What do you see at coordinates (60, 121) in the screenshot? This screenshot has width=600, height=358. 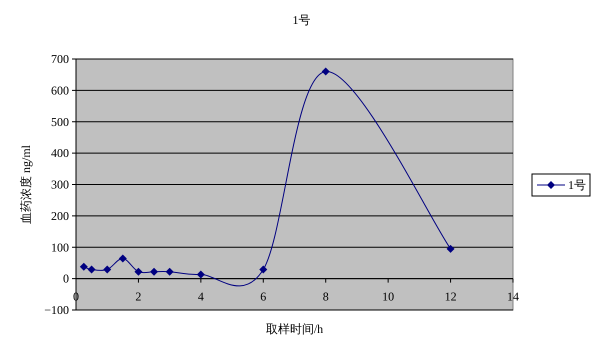 I see `y-tick-label: 500` at bounding box center [60, 121].